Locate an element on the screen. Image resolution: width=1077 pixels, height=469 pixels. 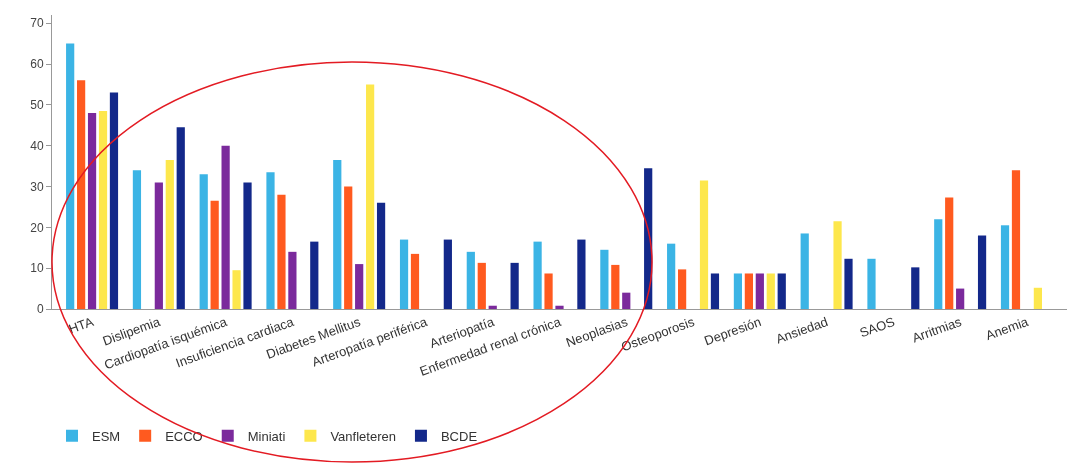
legend-label: Vanfleteren is located at coordinates (363, 436).